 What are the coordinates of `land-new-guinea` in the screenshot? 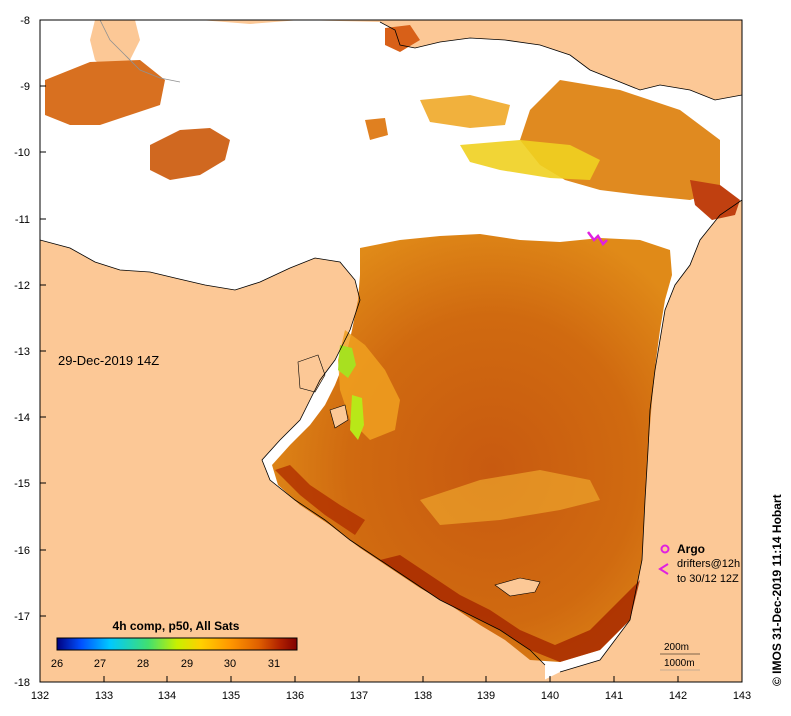 It's located at (391, 60).